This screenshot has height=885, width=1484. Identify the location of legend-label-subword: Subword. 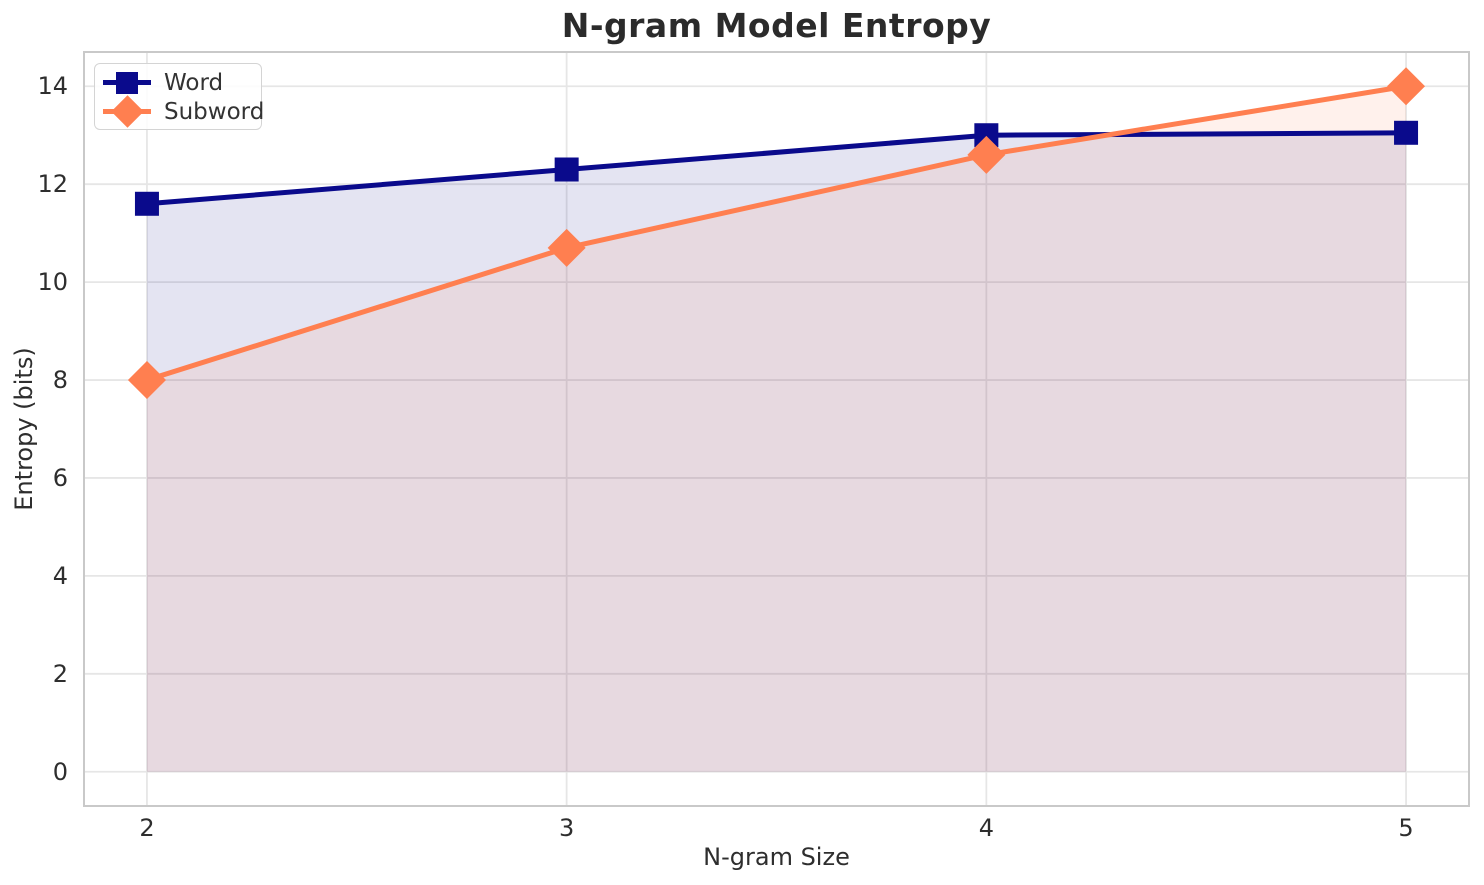
(214, 111).